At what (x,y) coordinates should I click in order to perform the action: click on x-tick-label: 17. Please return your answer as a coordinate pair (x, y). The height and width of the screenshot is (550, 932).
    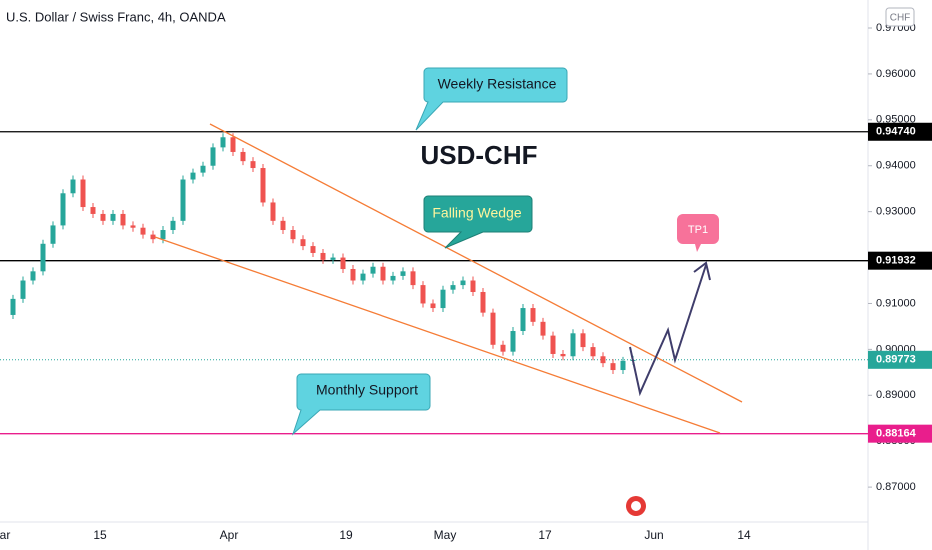
    Looking at the image, I should click on (545, 535).